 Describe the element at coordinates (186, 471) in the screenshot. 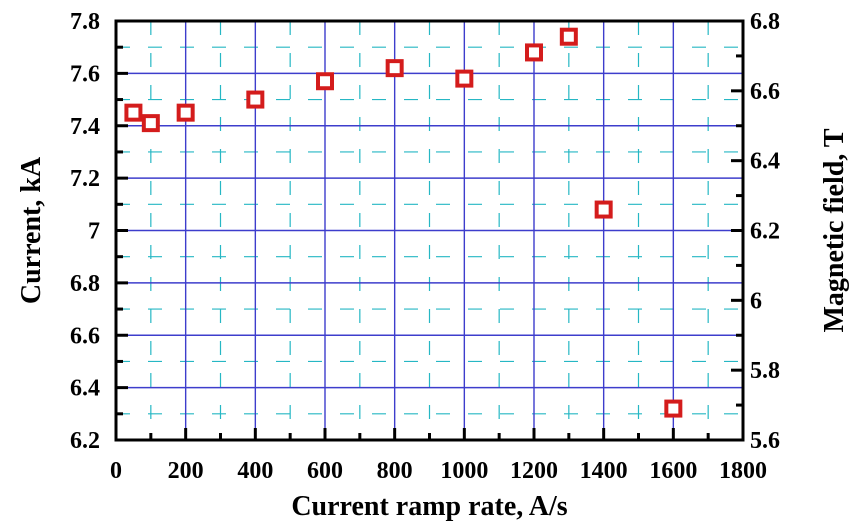

I see `x-tick-label: 200` at that location.